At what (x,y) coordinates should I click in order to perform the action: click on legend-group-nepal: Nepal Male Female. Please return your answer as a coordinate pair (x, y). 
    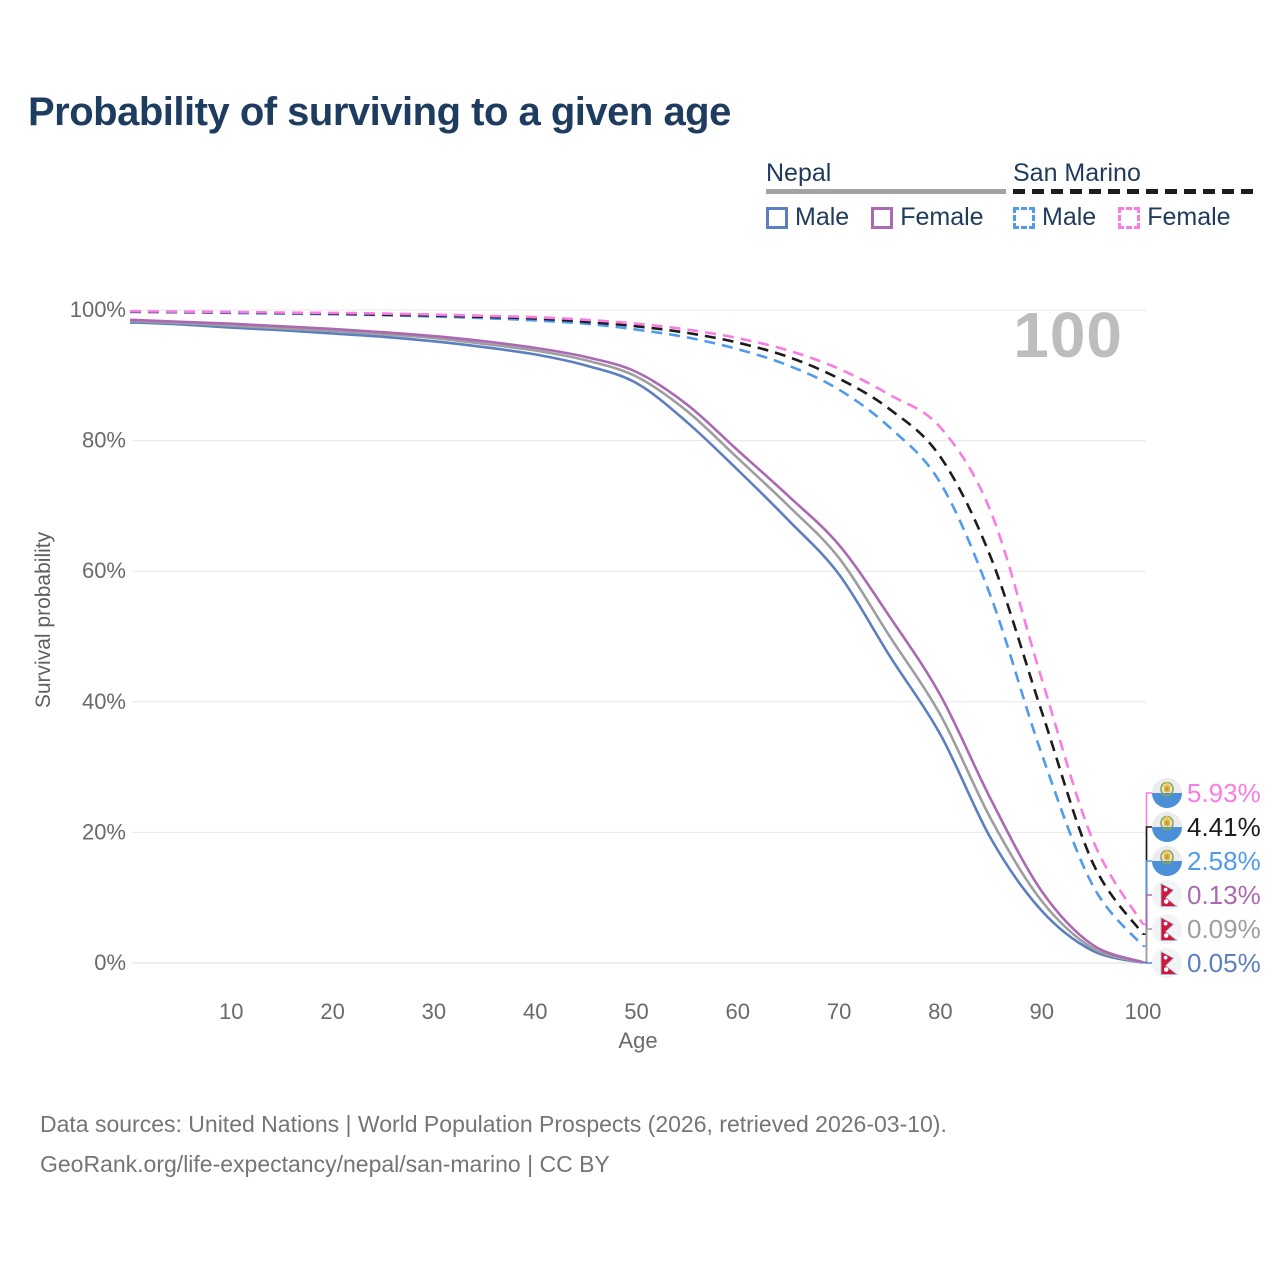
    Looking at the image, I should click on (886, 196).